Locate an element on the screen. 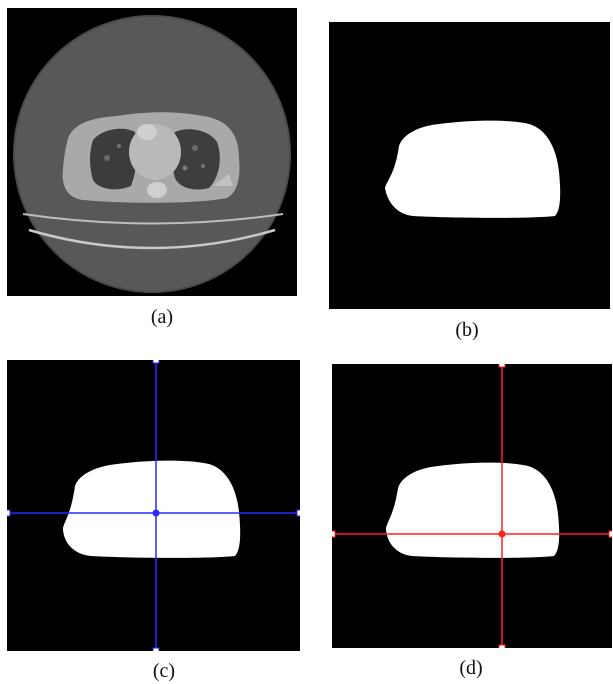  panel-b-caption: (b) is located at coordinates (467, 330).